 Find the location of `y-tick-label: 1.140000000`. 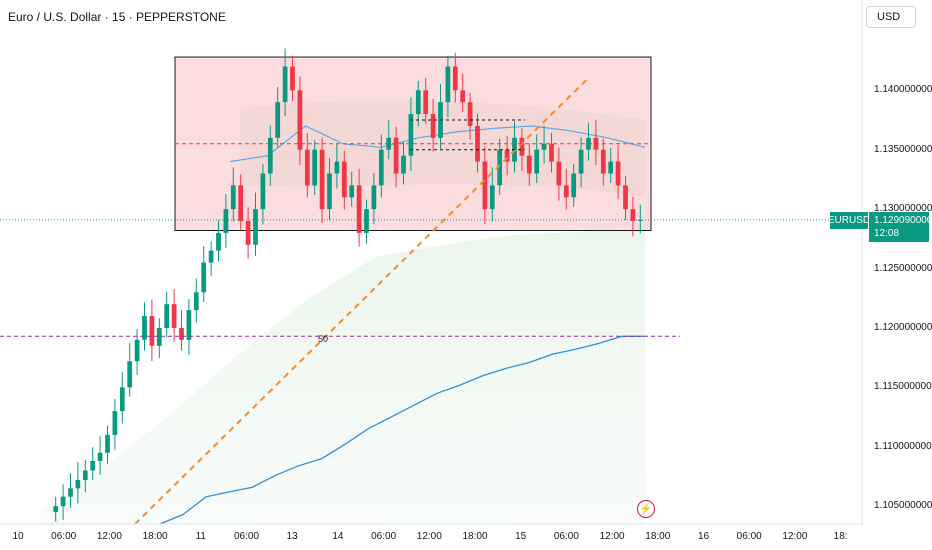

y-tick-label: 1.140000000 is located at coordinates (903, 90).